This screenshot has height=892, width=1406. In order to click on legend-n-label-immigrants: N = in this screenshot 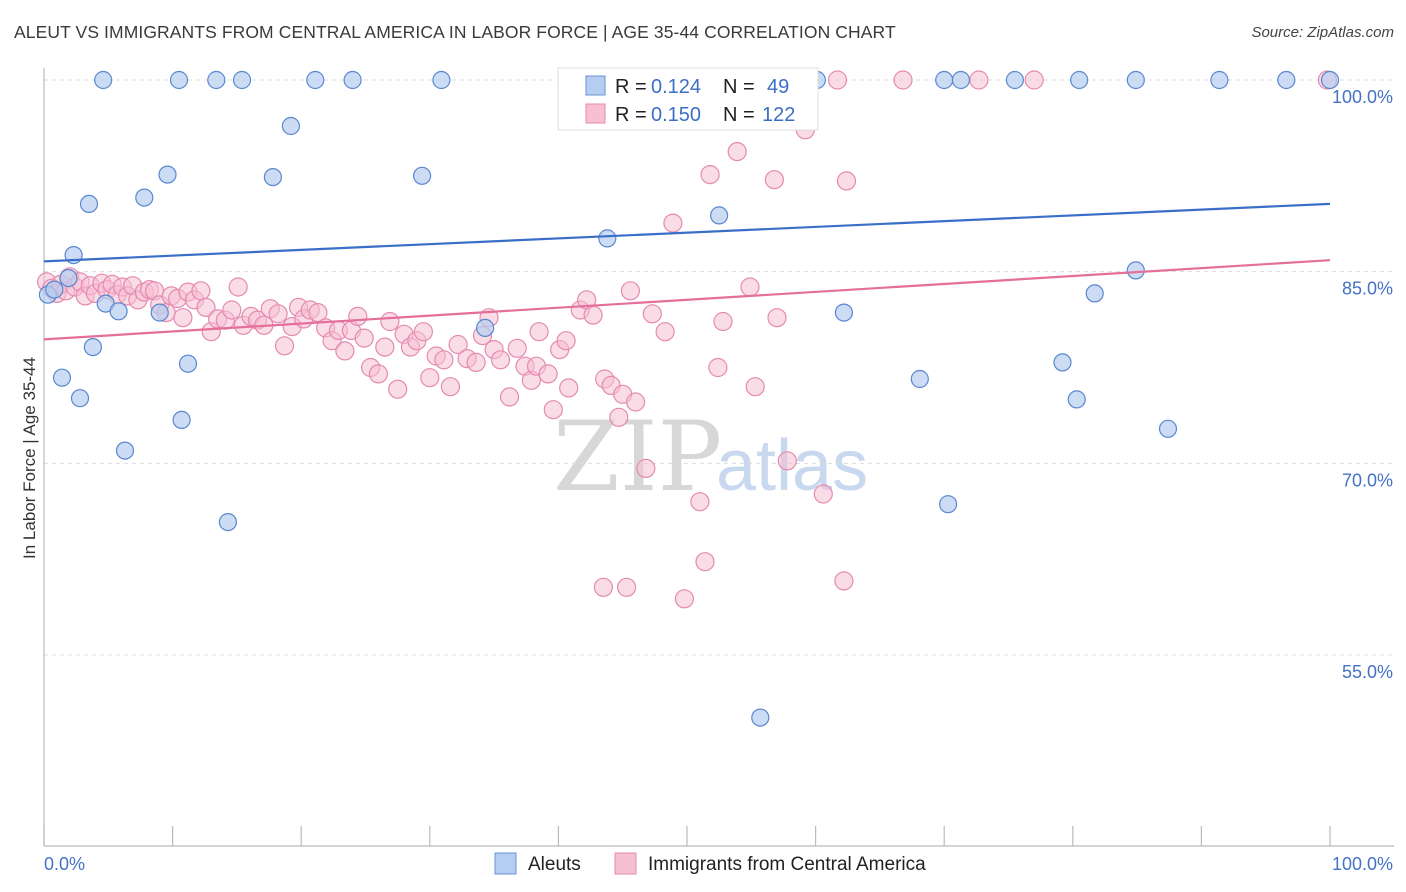, I will do `click(739, 115)`.